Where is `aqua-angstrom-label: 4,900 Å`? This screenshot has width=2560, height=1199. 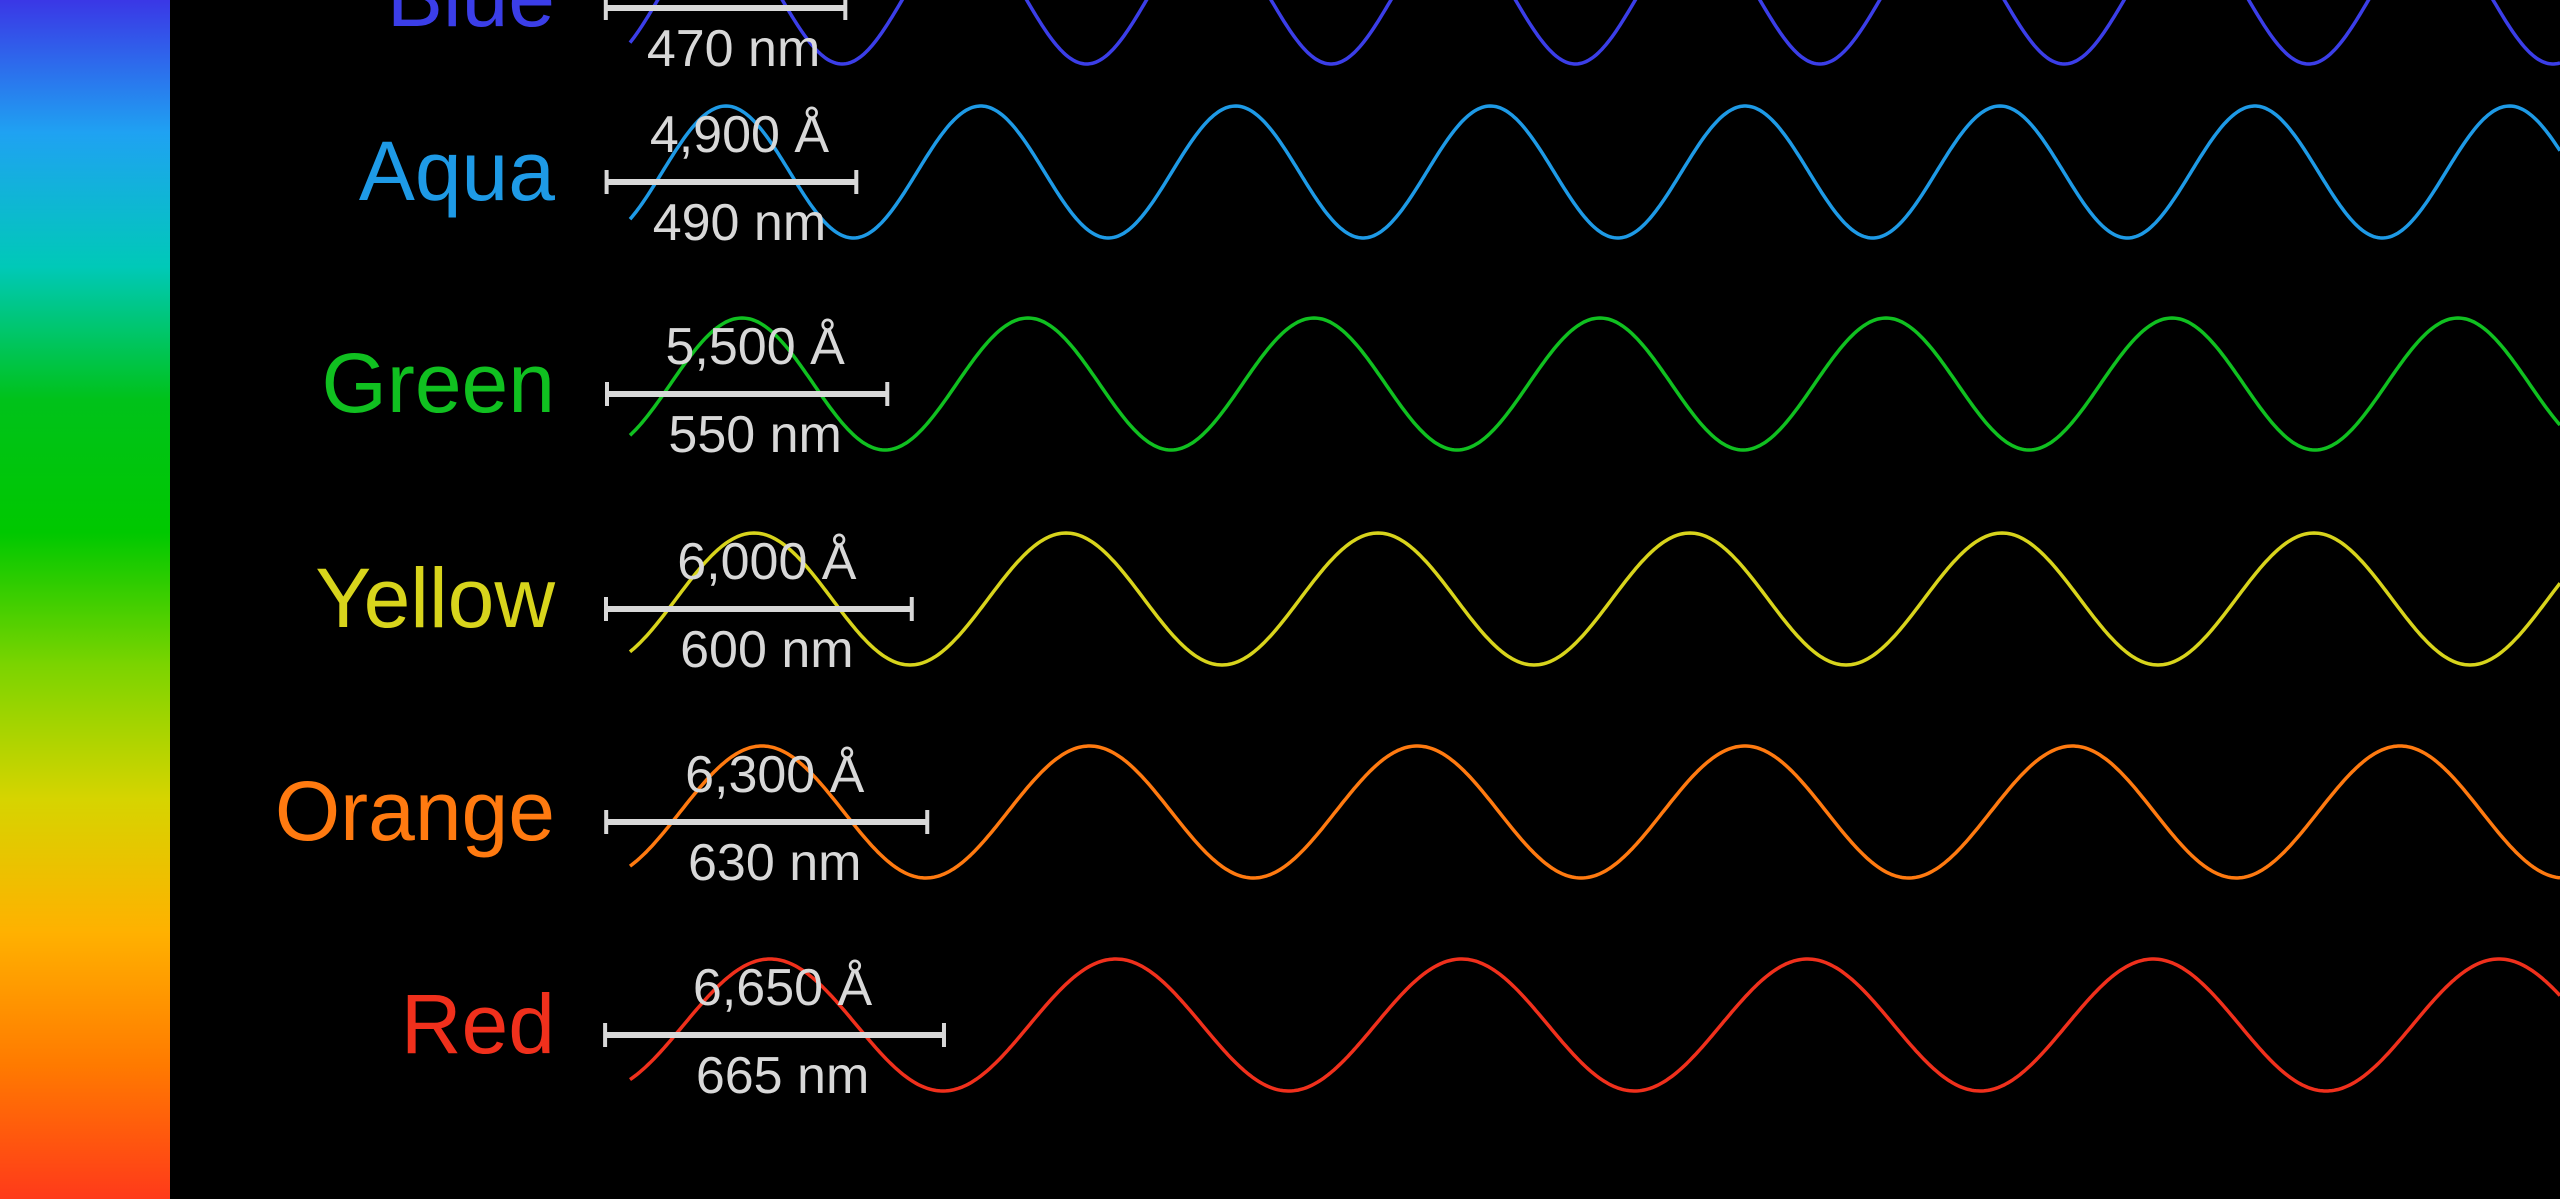
aqua-angstrom-label: 4,900 Å is located at coordinates (740, 135).